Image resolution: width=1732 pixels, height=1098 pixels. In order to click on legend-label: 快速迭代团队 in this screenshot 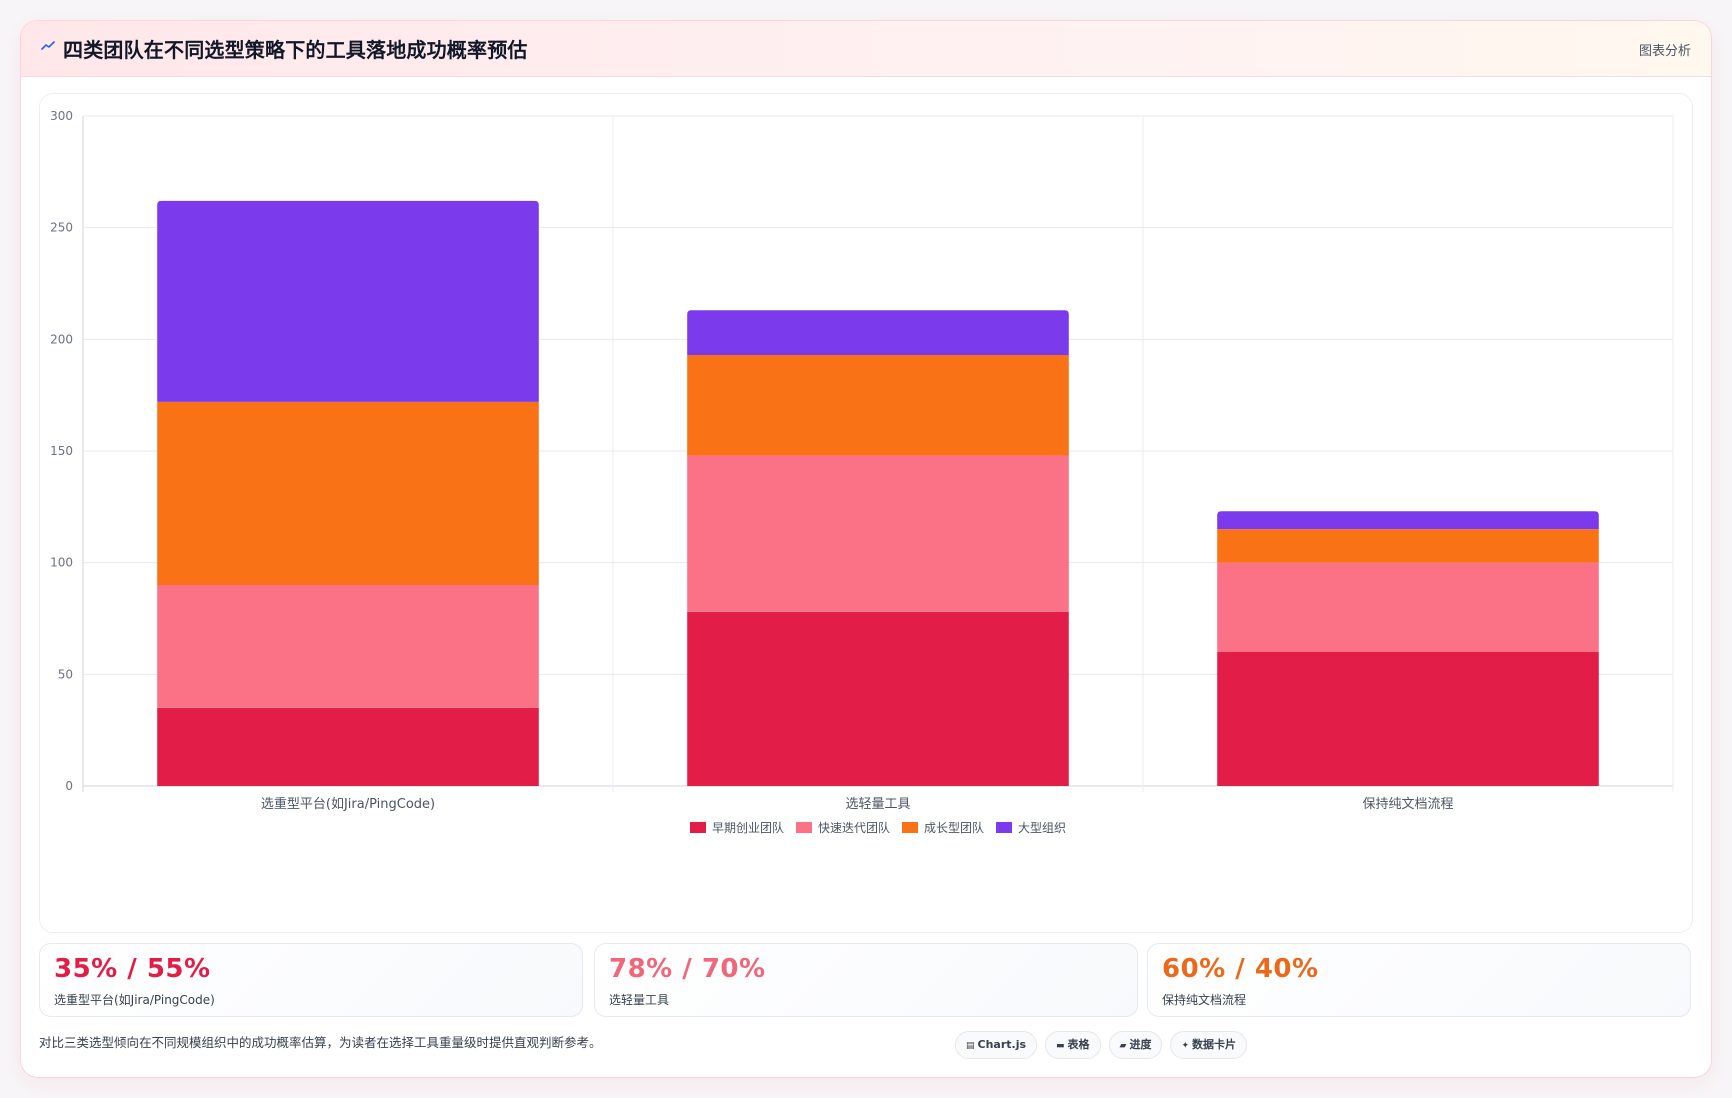, I will do `click(854, 827)`.